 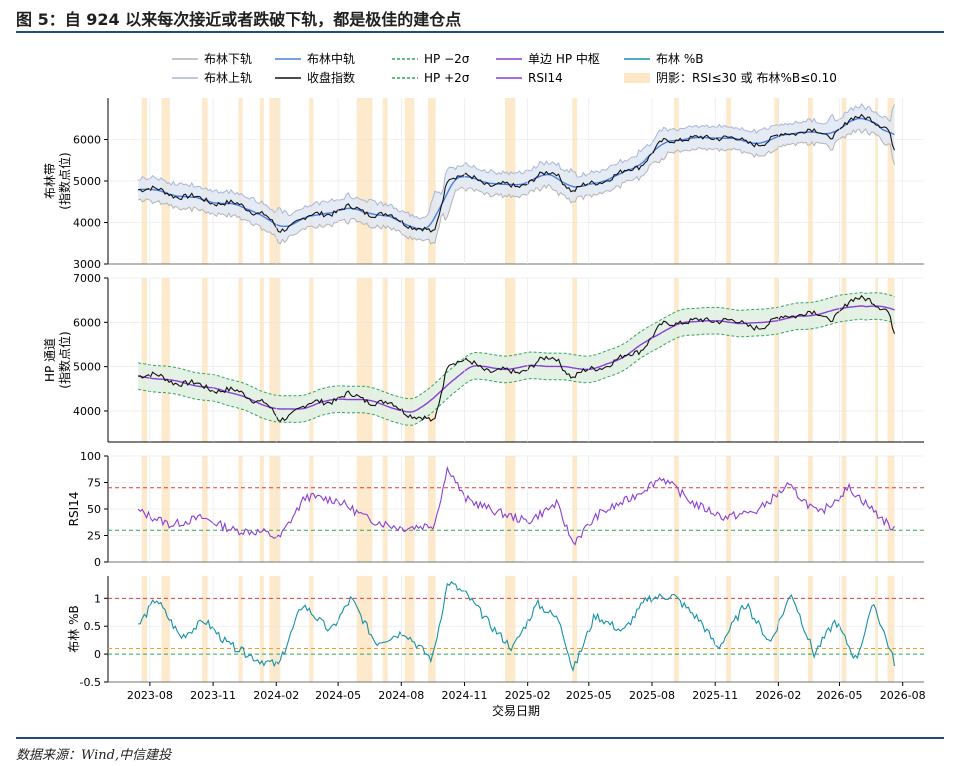 What do you see at coordinates (679, 59) in the screenshot?
I see `legend-label: 布林 %B` at bounding box center [679, 59].